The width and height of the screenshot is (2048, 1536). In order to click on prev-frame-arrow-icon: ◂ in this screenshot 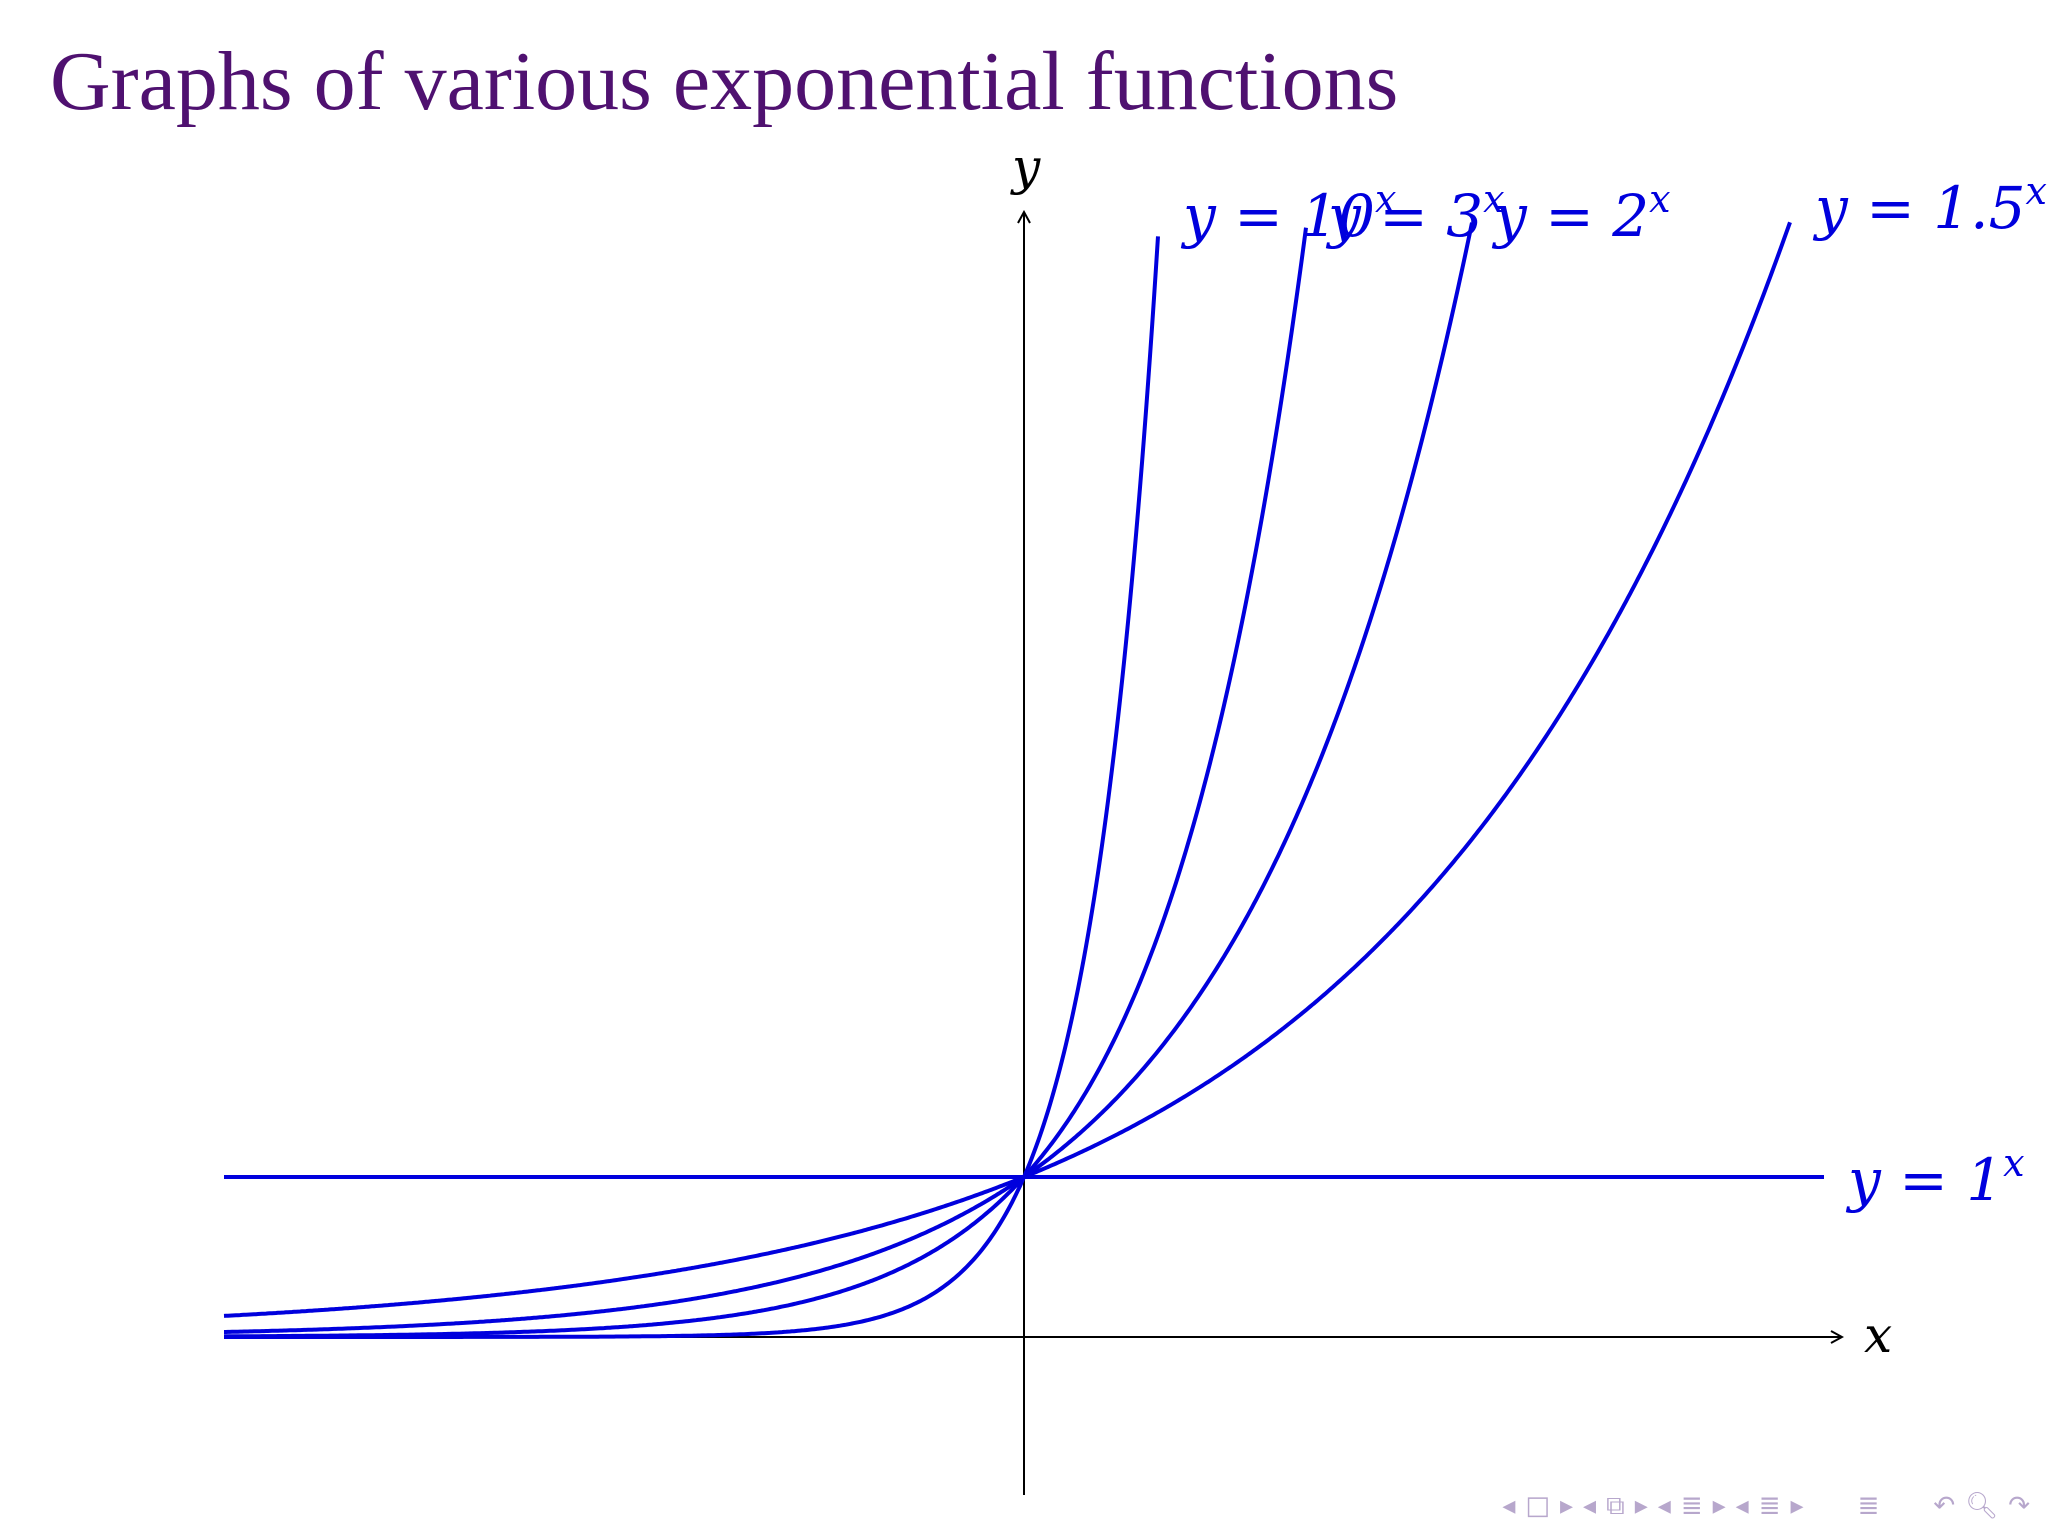, I will do `click(1509, 1506)`.